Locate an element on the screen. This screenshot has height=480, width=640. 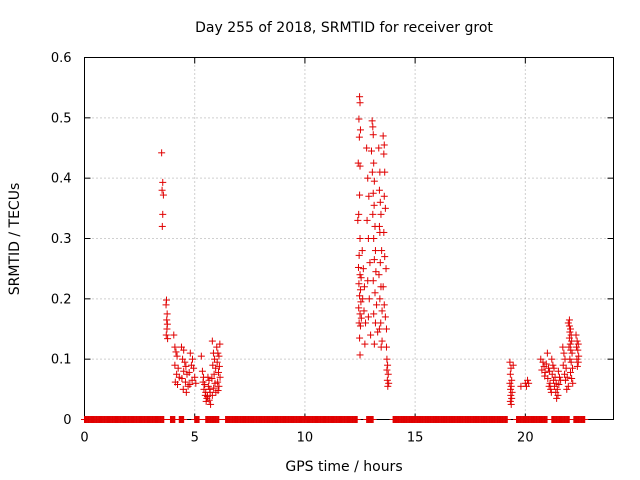
x-axis-label: GPS time / hours is located at coordinates (343, 467).